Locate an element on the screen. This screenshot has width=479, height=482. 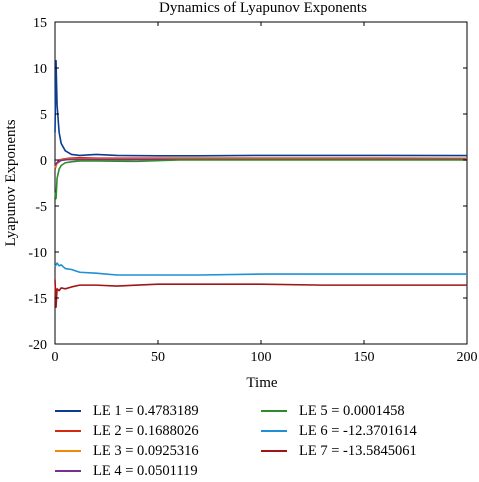
legend-label: LE 6 = -12.3701614 is located at coordinates (358, 430).